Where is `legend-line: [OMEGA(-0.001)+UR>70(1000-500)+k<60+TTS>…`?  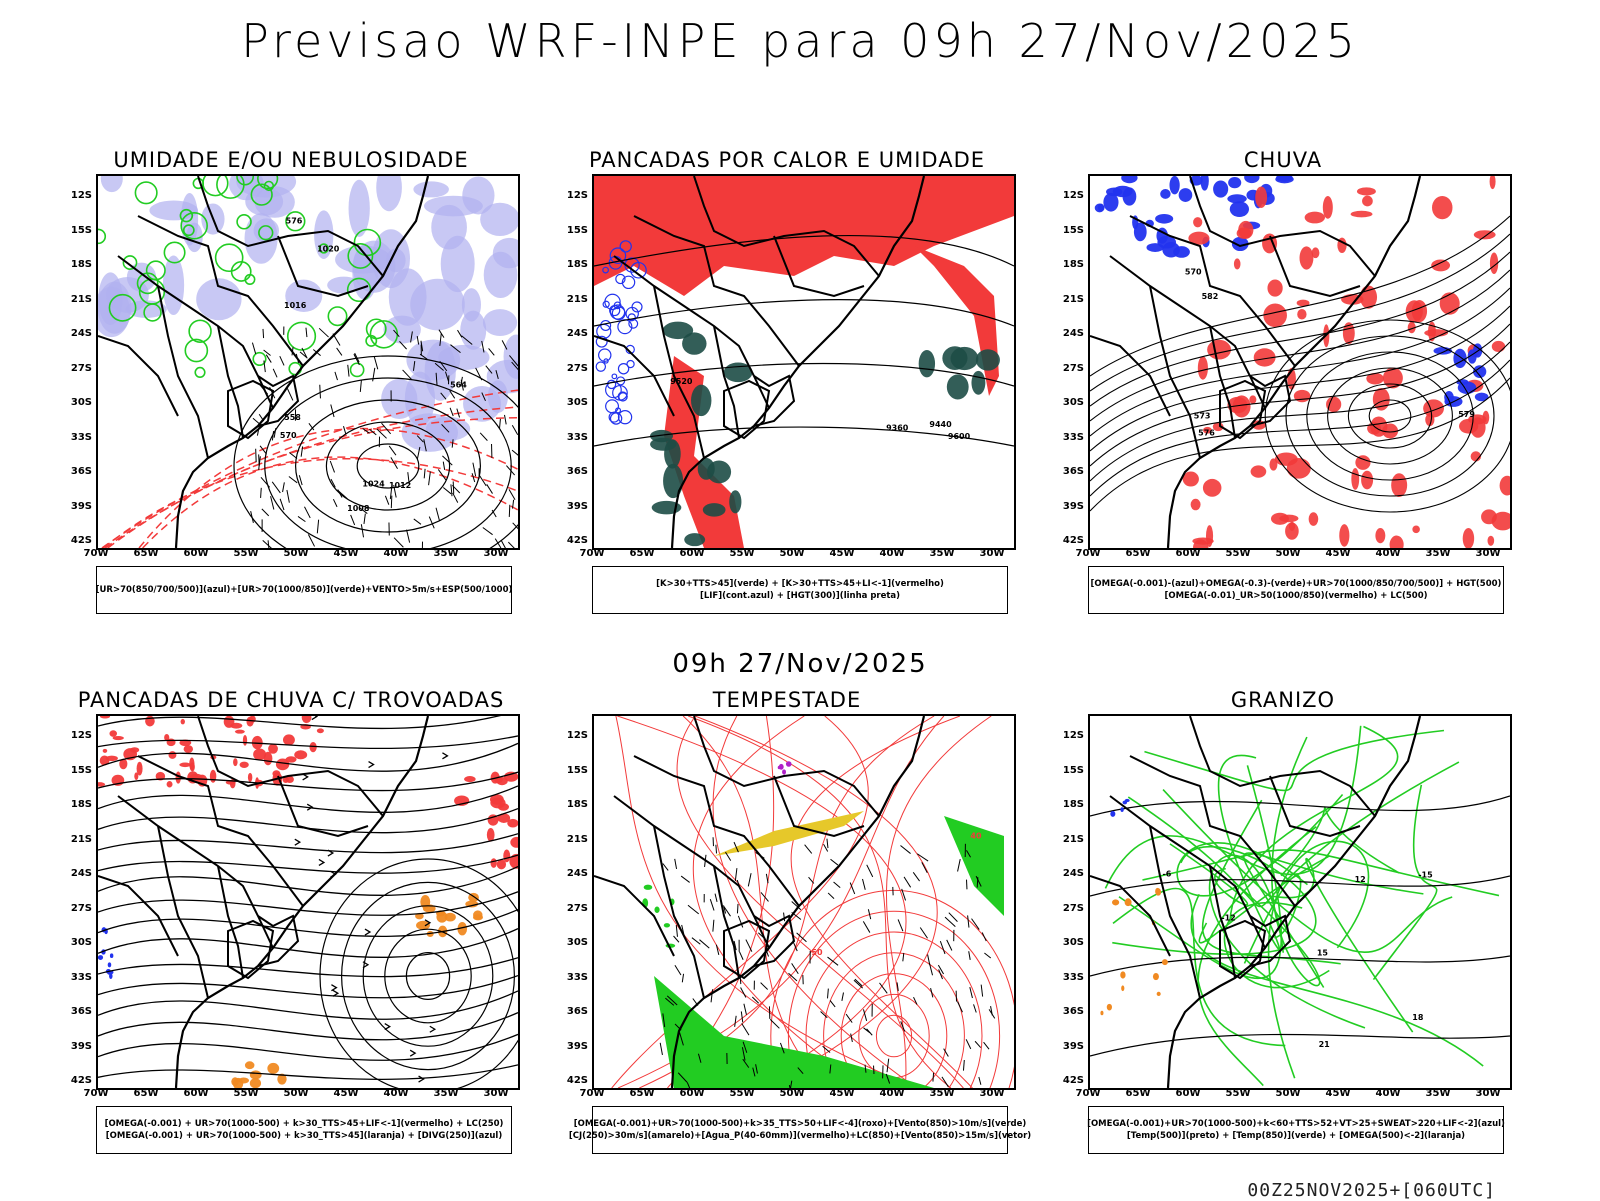 legend-line: [OMEGA(-0.001)+UR>70(1000-500)+k<60+TTS>… is located at coordinates (1296, 1124).